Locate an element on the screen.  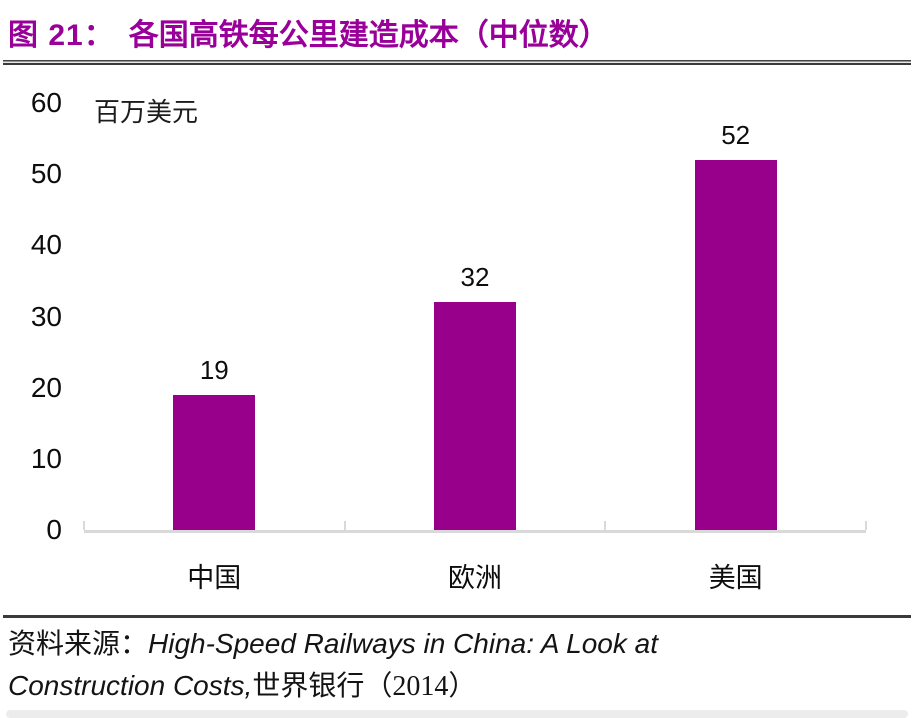
bottom-divider is located at coordinates (457, 616).